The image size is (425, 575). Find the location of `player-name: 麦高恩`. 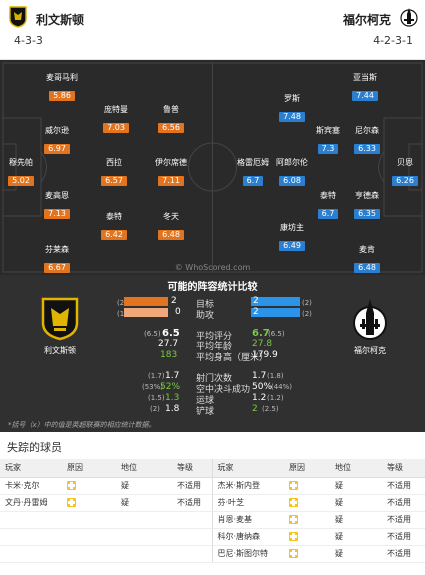

player-name: 麦高恩 is located at coordinates (57, 195).